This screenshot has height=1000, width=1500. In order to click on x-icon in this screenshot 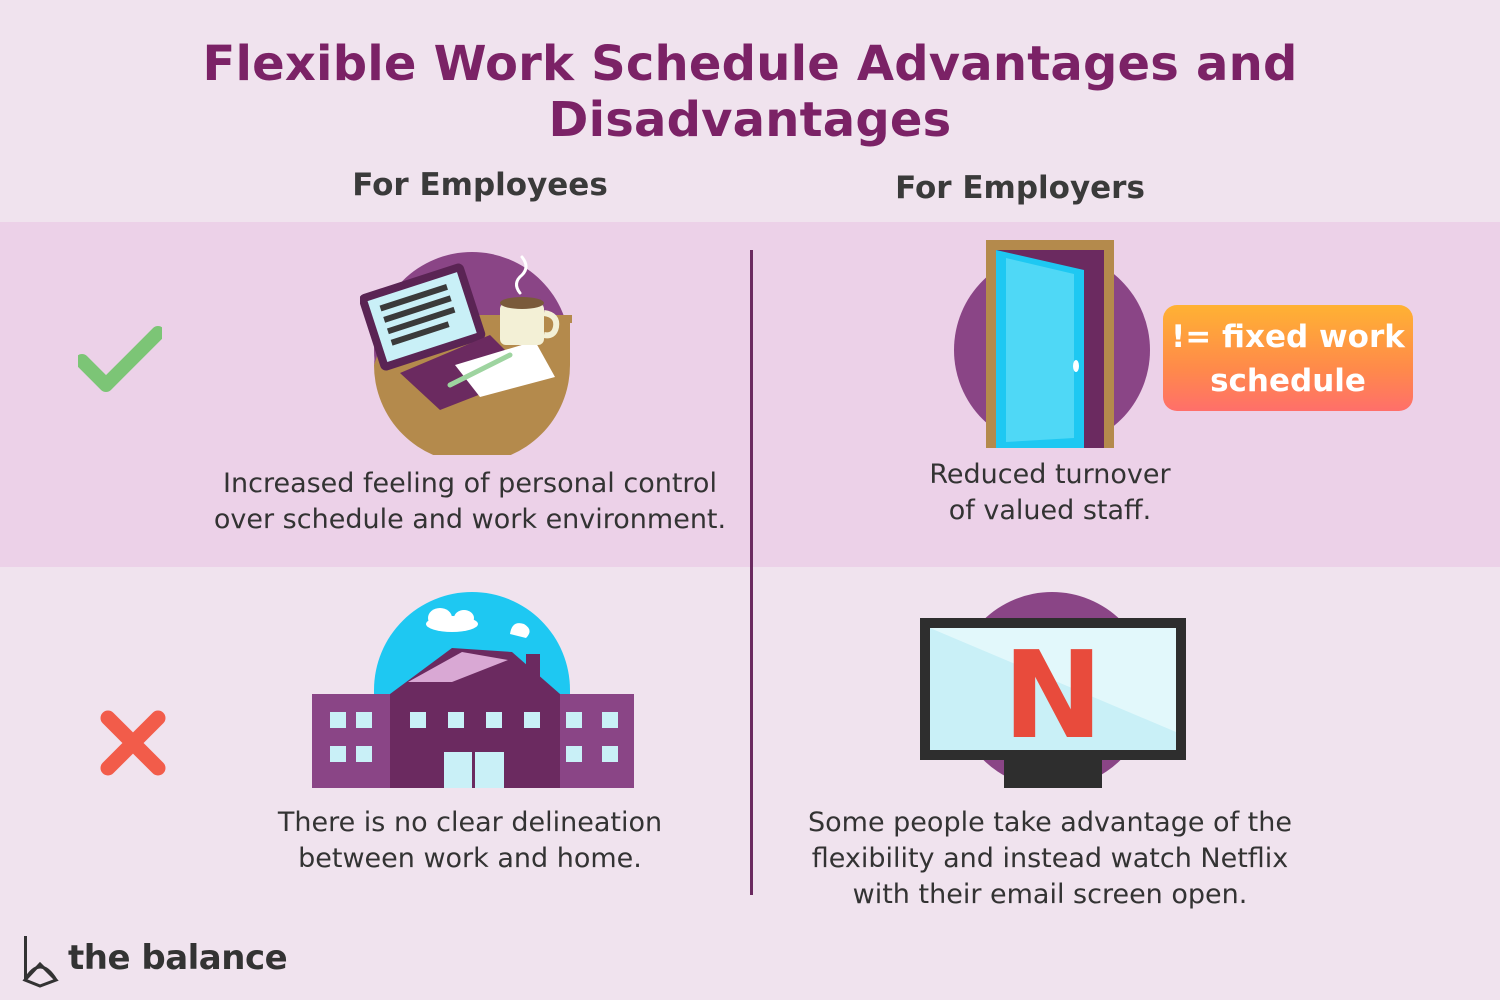, I will do `click(133, 743)`.